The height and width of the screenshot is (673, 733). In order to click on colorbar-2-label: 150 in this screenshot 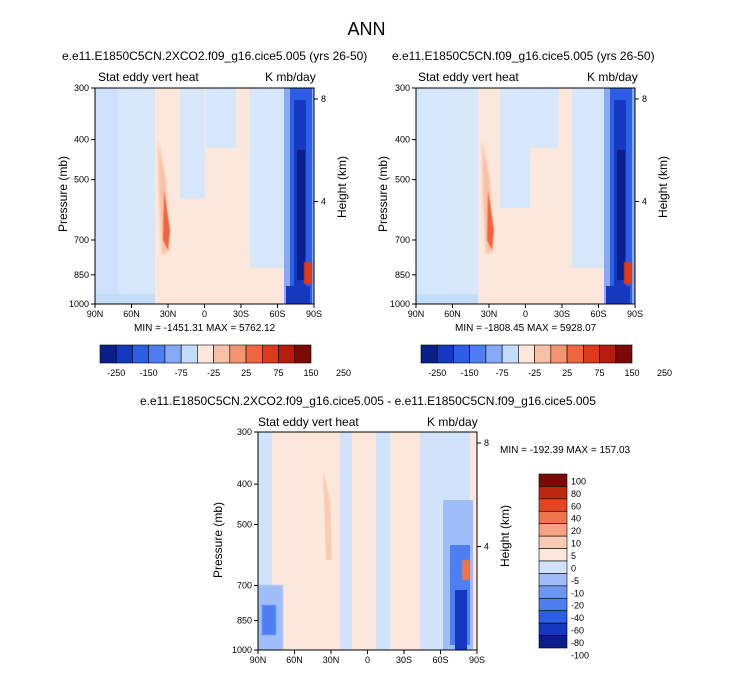, I will do `click(631, 373)`.